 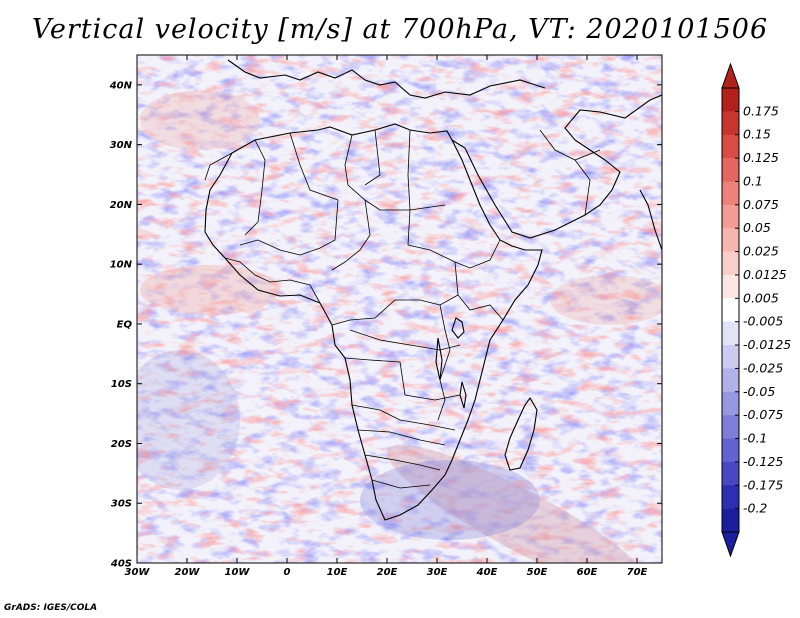 I want to click on colorbar-label: 0.1, so click(x=753, y=180).